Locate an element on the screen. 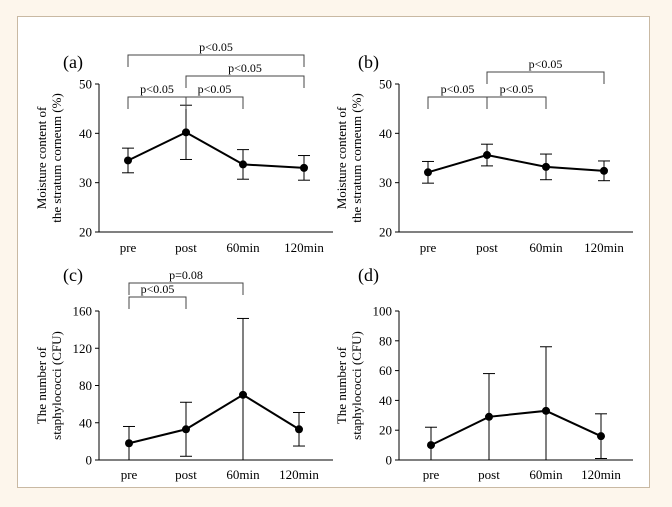 Image resolution: width=672 pixels, height=507 pixels. panel-2-y-tick-label: 50 is located at coordinates (385, 84).